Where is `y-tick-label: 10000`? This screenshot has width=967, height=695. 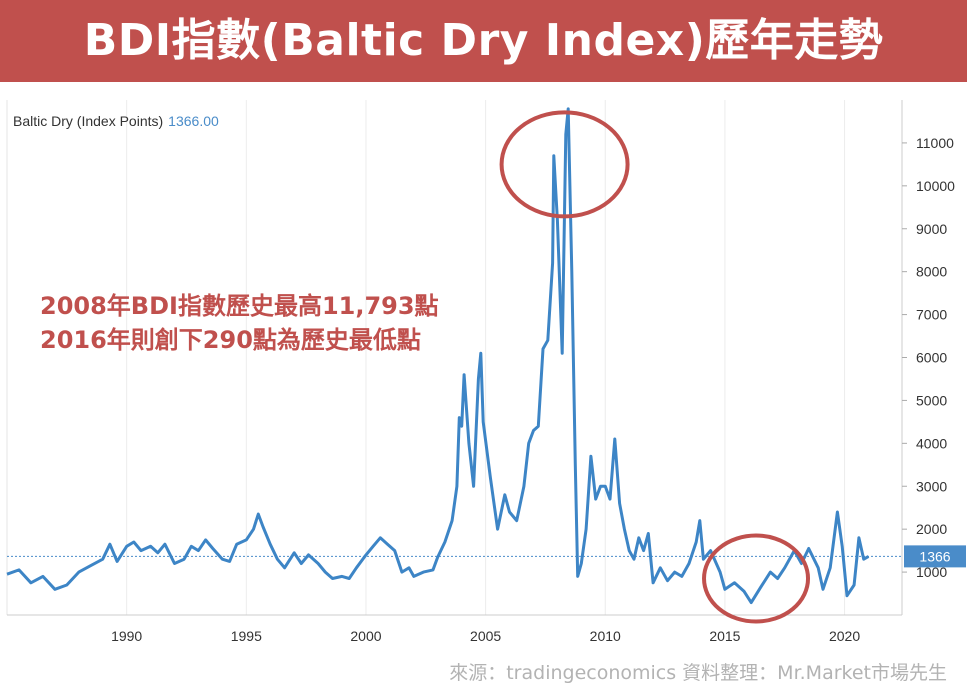 y-tick-label: 10000 is located at coordinates (935, 186).